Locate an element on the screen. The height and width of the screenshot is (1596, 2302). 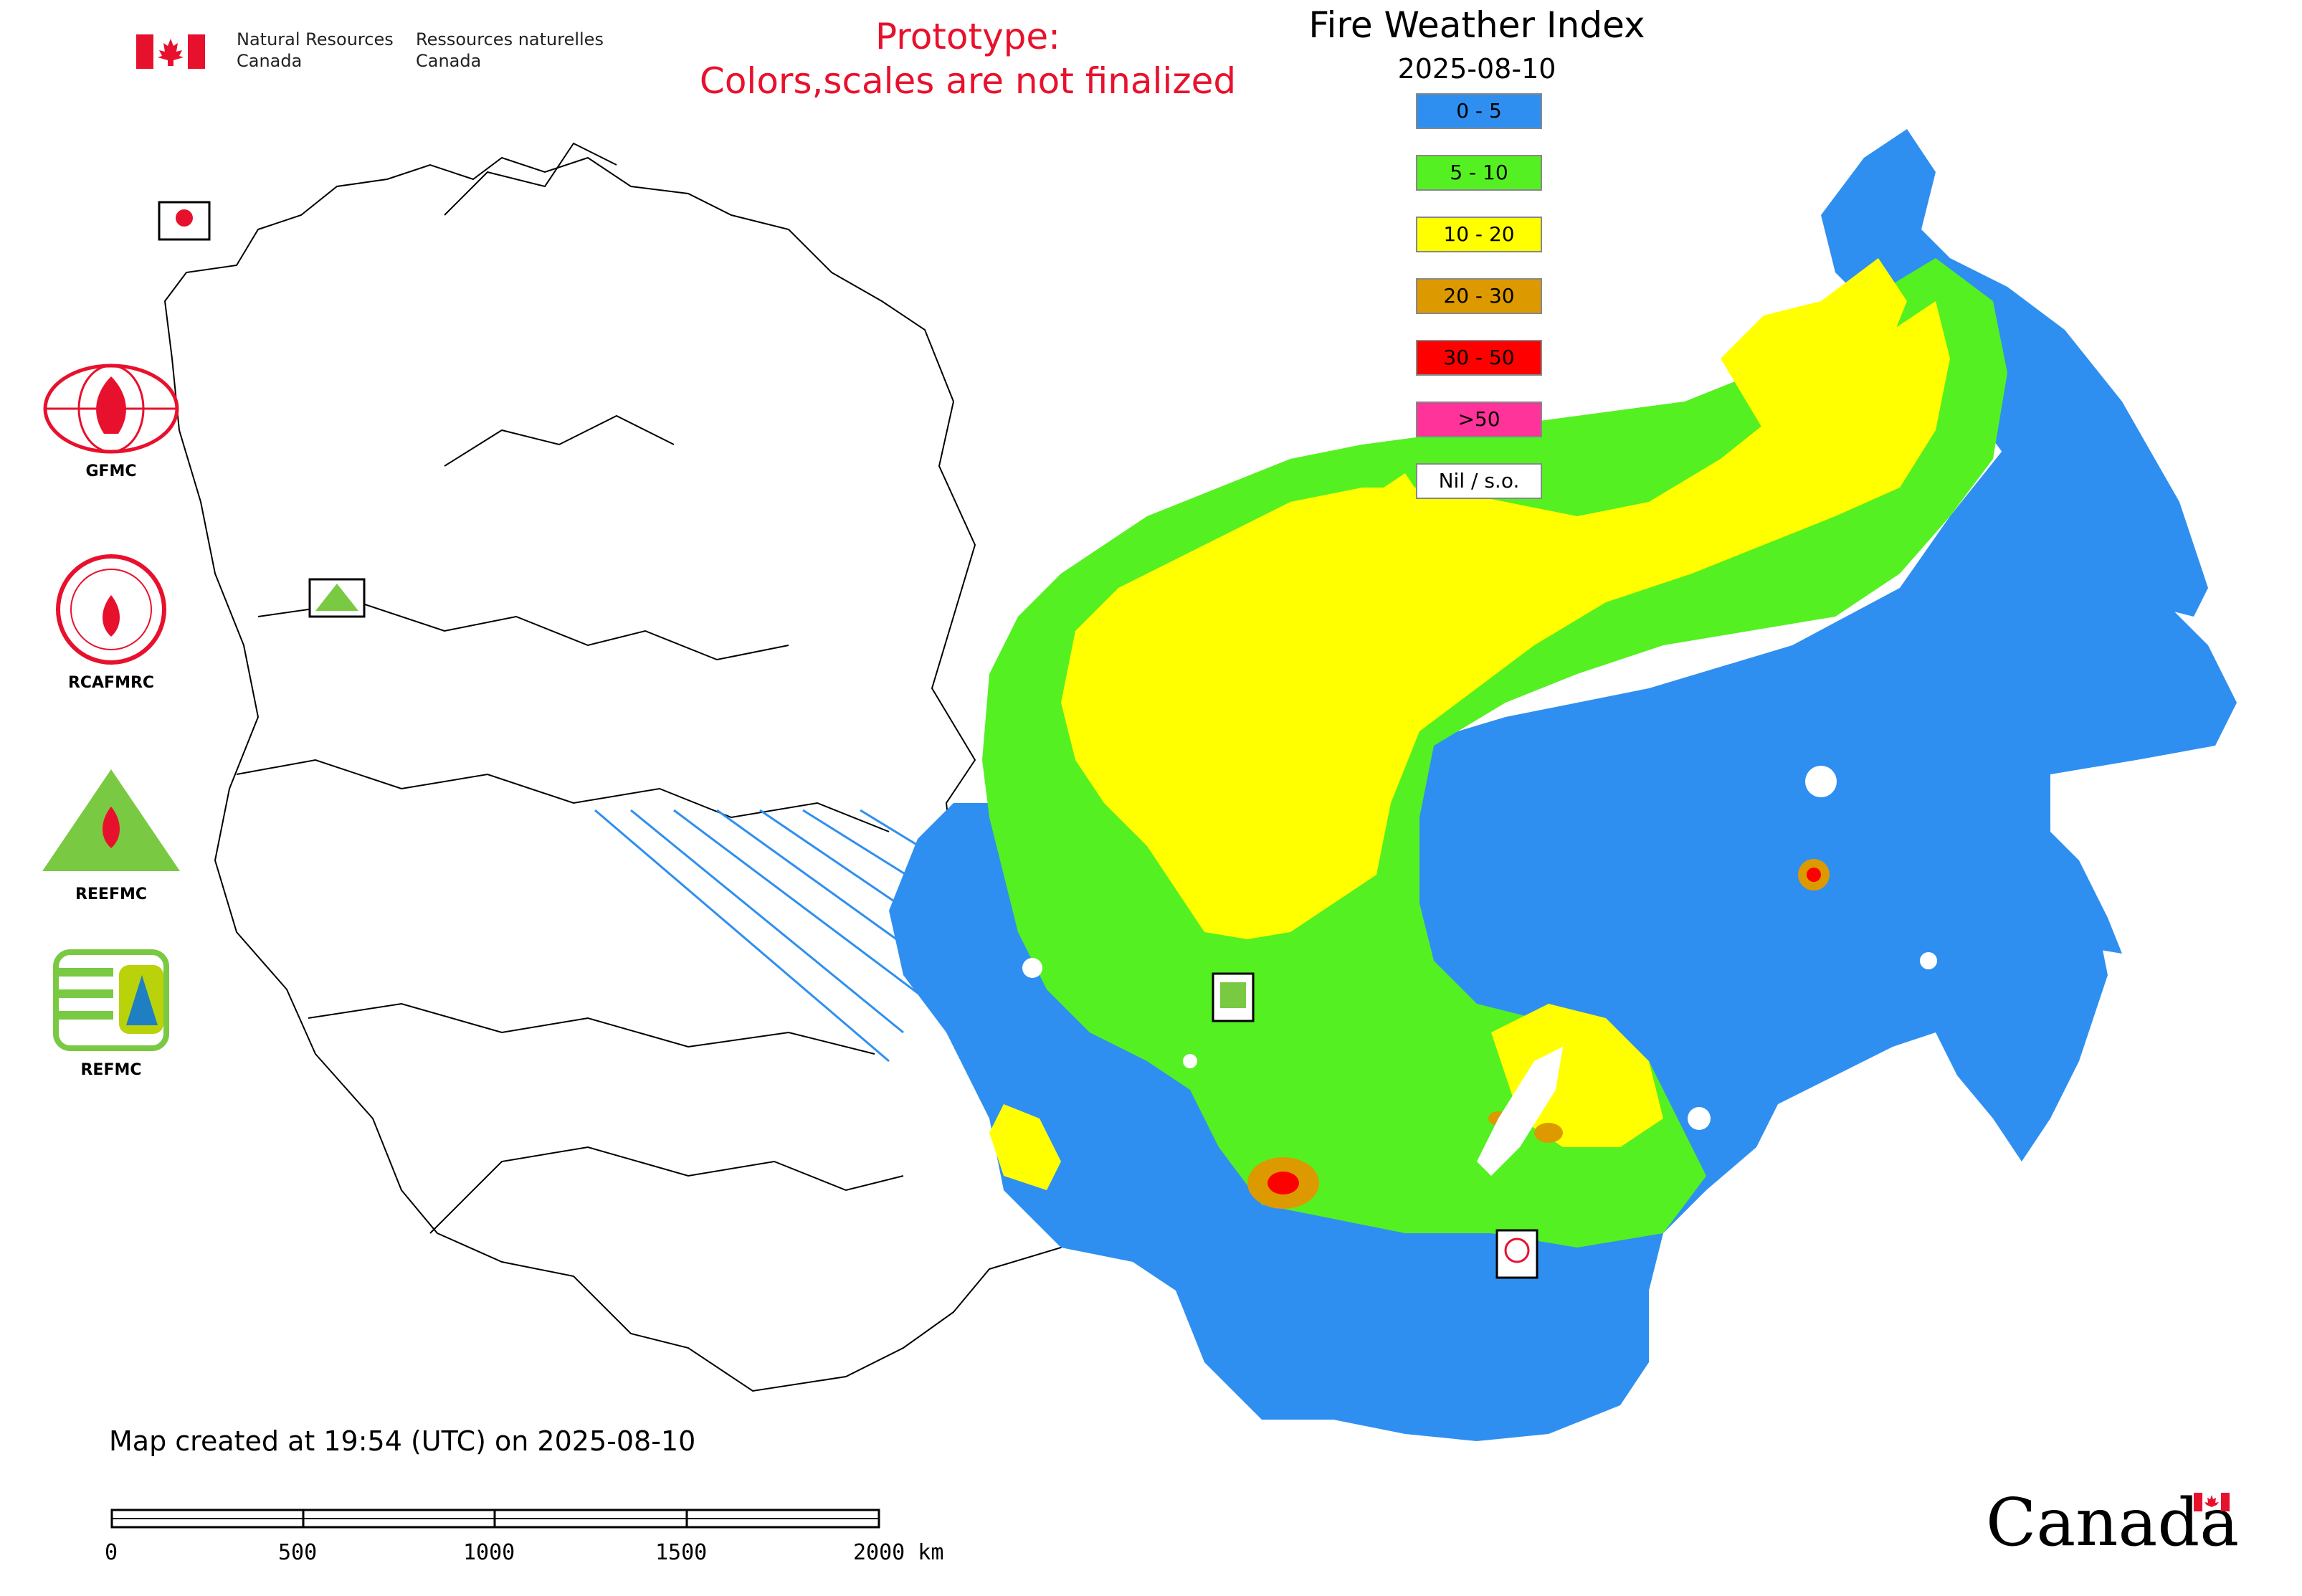
scale-bar: 0 500 1000 1500 2000 km is located at coordinates (551, 1534).